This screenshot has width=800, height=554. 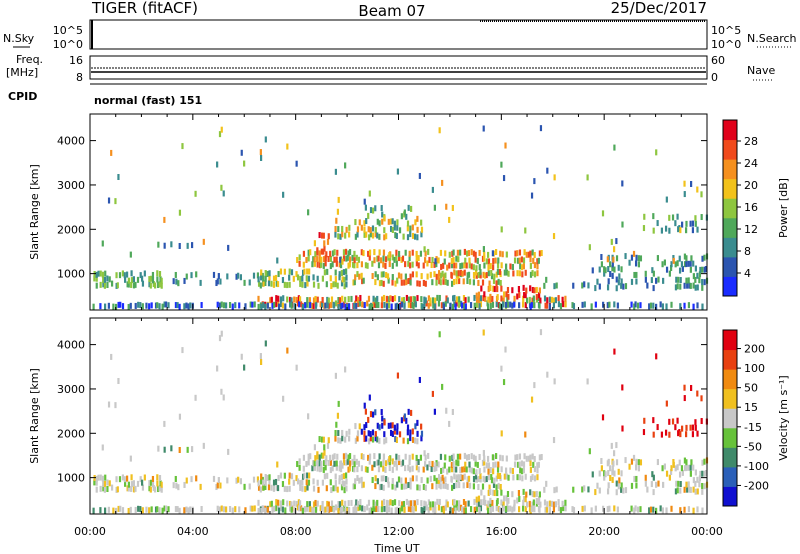 What do you see at coordinates (751, 185) in the screenshot?
I see `colorbar-tick-label: 20` at bounding box center [751, 185].